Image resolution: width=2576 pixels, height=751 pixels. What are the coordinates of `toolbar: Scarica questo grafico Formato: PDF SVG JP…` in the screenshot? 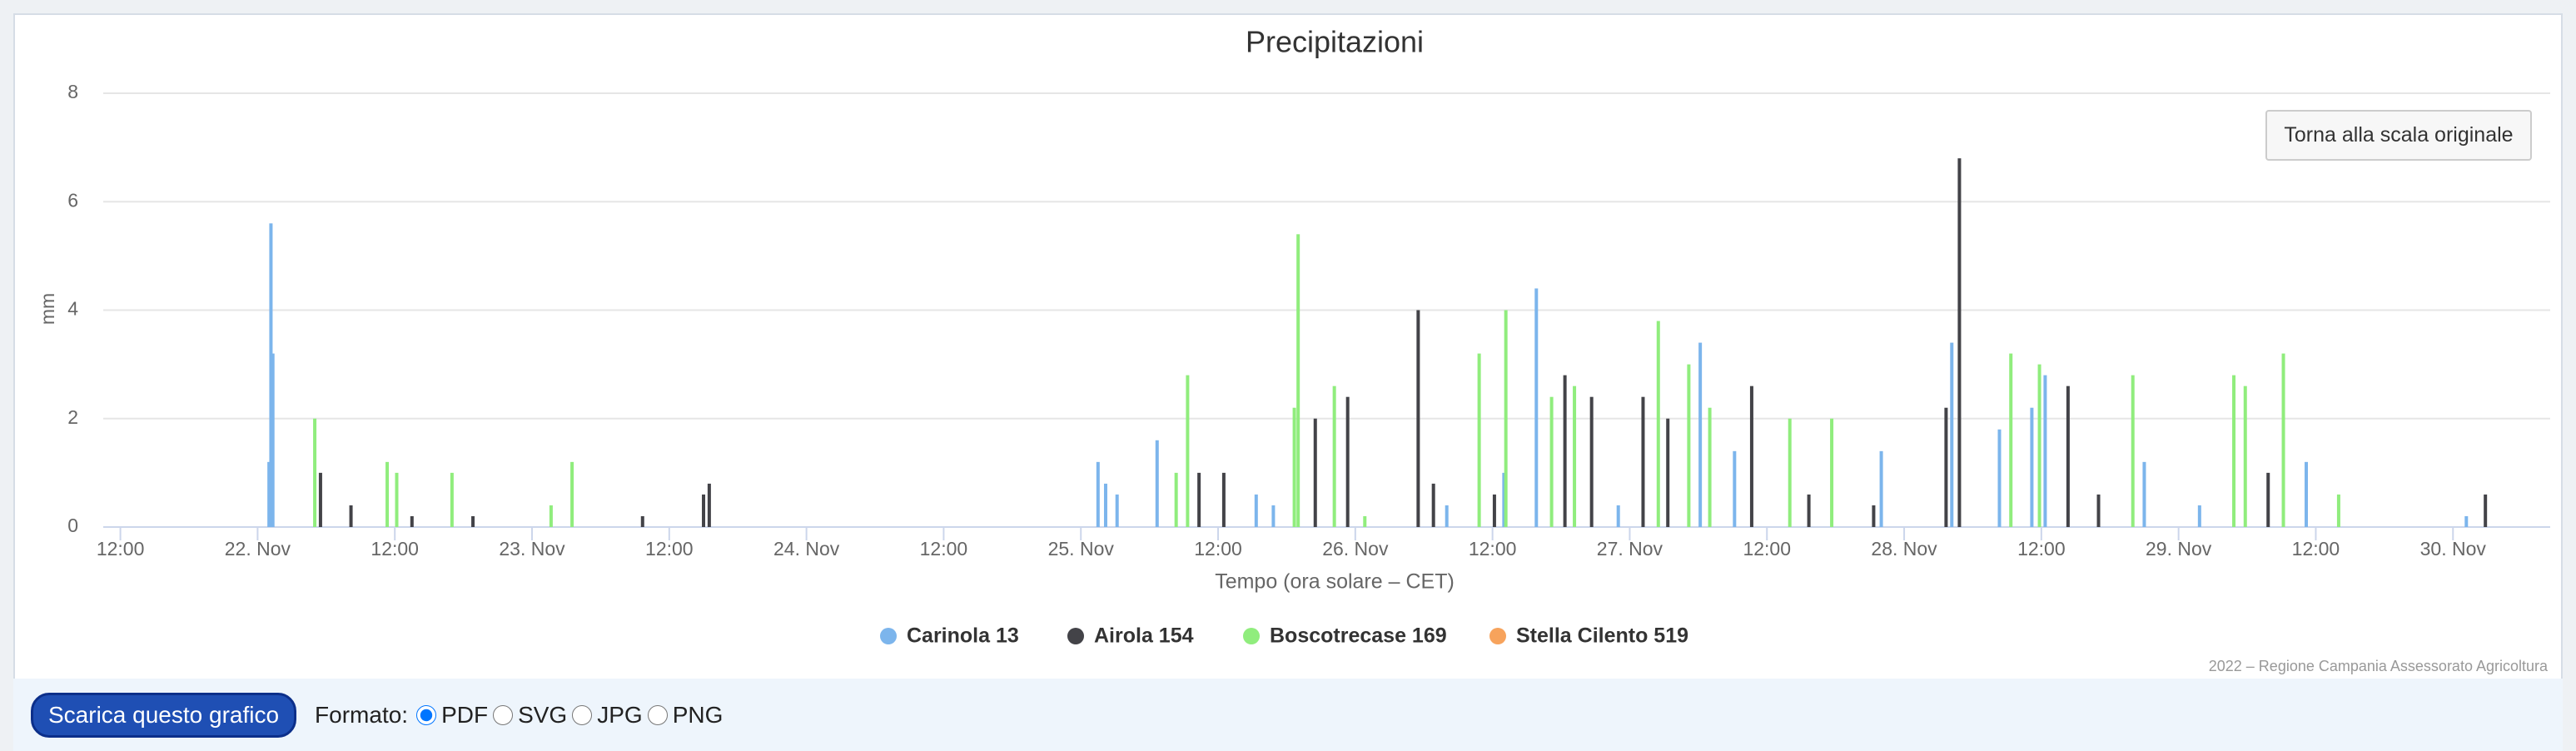 It's located at (1288, 715).